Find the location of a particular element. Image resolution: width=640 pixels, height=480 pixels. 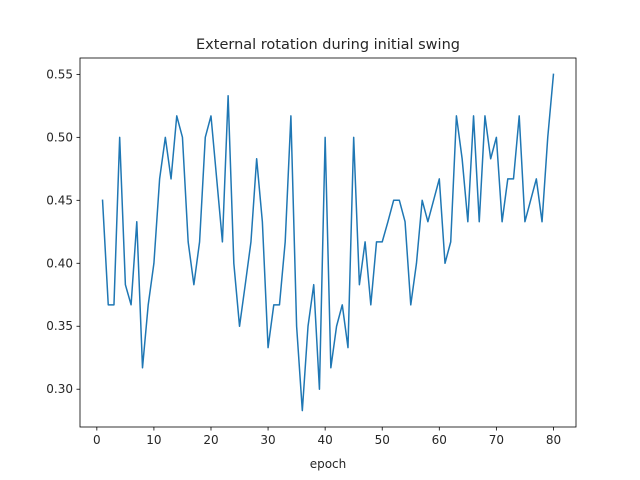

x-axis: 0 10 20 30 40 50 60 70 80 is located at coordinates (327, 437).